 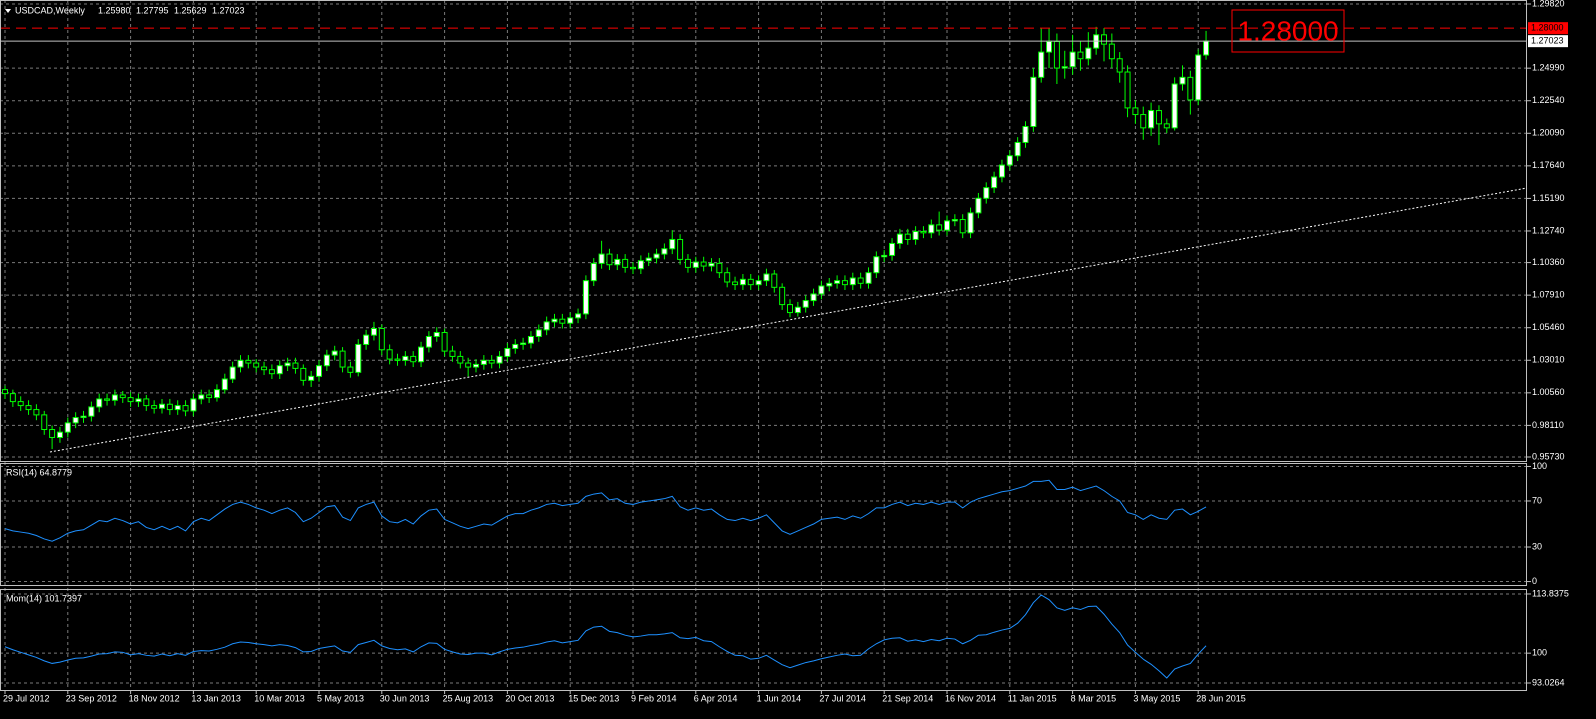 I want to click on x-tick-label: 29 Jul 2012, so click(x=26, y=698).